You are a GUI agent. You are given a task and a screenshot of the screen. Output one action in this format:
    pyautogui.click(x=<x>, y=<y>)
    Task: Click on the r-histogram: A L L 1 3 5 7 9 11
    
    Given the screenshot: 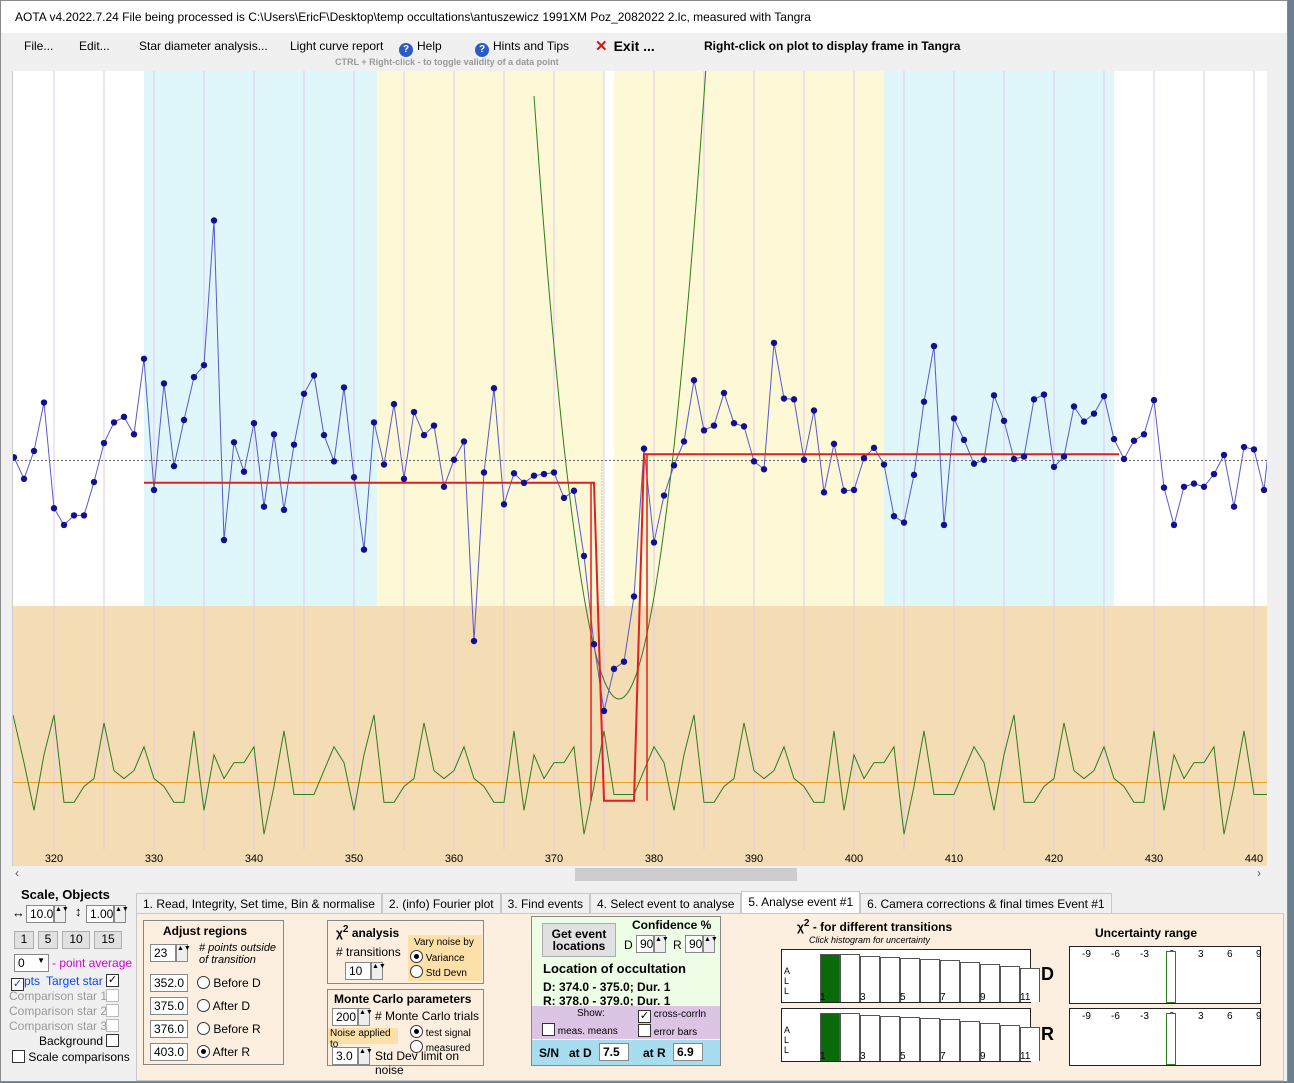 What is the action you would take?
    pyautogui.click(x=910, y=1035)
    